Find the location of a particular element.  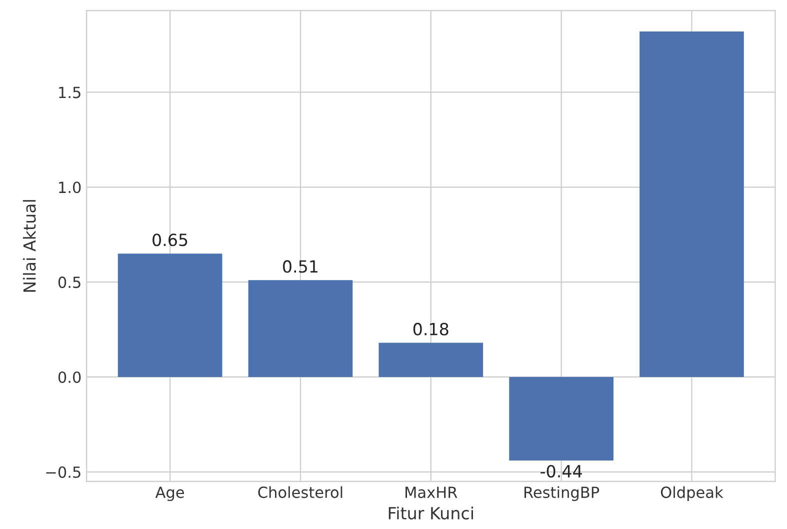

text: 0.0 is located at coordinates (69, 377).